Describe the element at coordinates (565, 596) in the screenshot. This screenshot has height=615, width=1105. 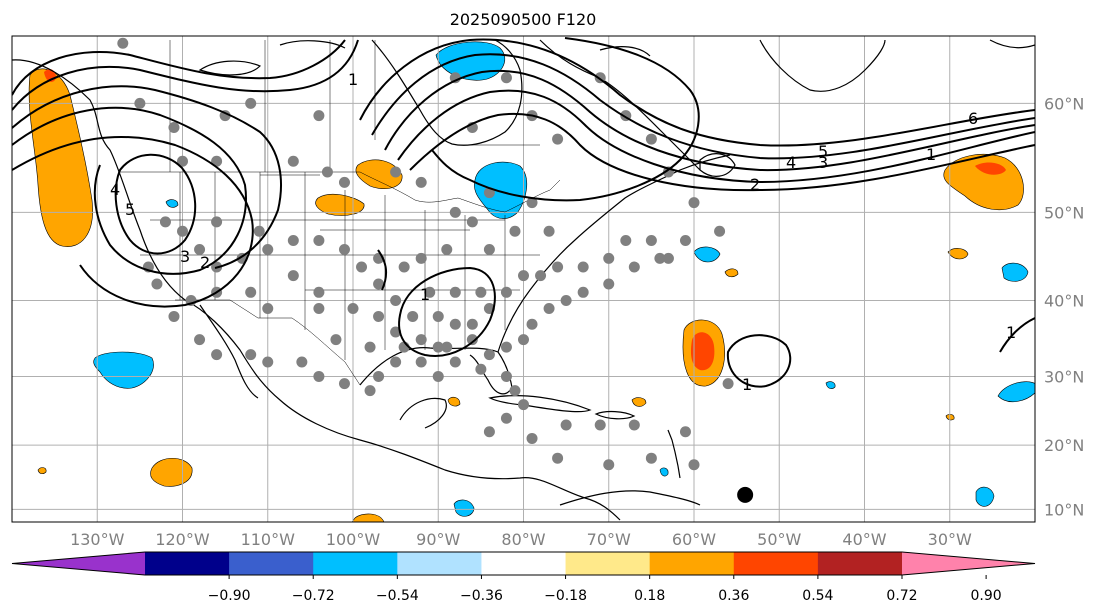
I see `colorbar-tick-label: −0.18` at that location.